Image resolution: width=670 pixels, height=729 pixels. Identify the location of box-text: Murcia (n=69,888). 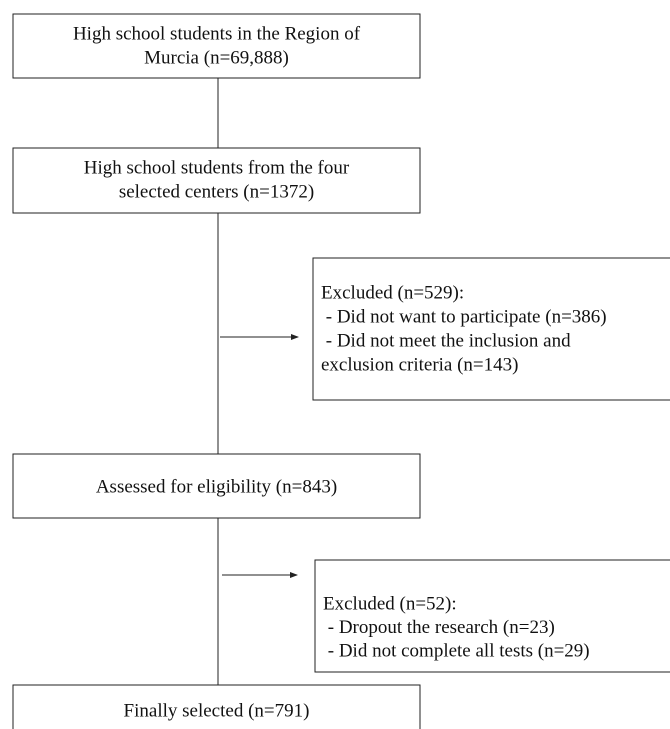
(216, 57).